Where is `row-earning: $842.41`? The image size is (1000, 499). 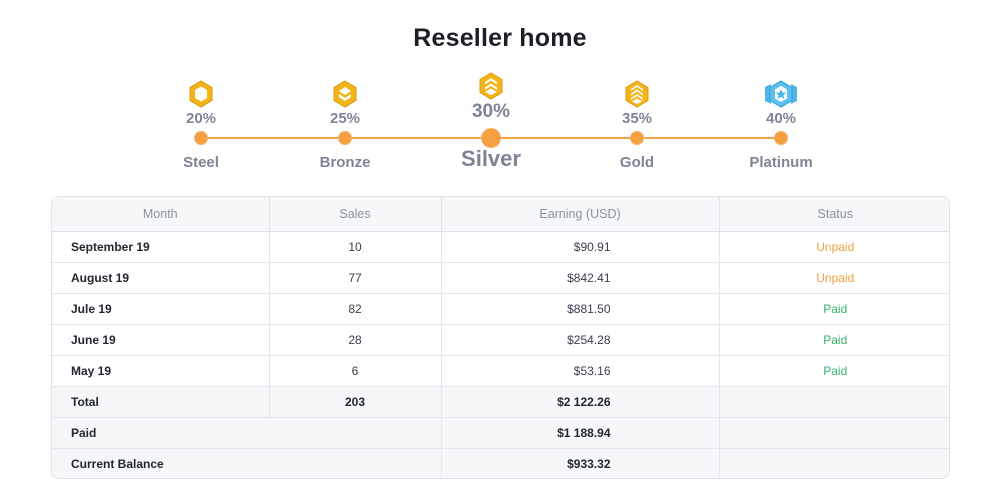 row-earning: $842.41 is located at coordinates (580, 278).